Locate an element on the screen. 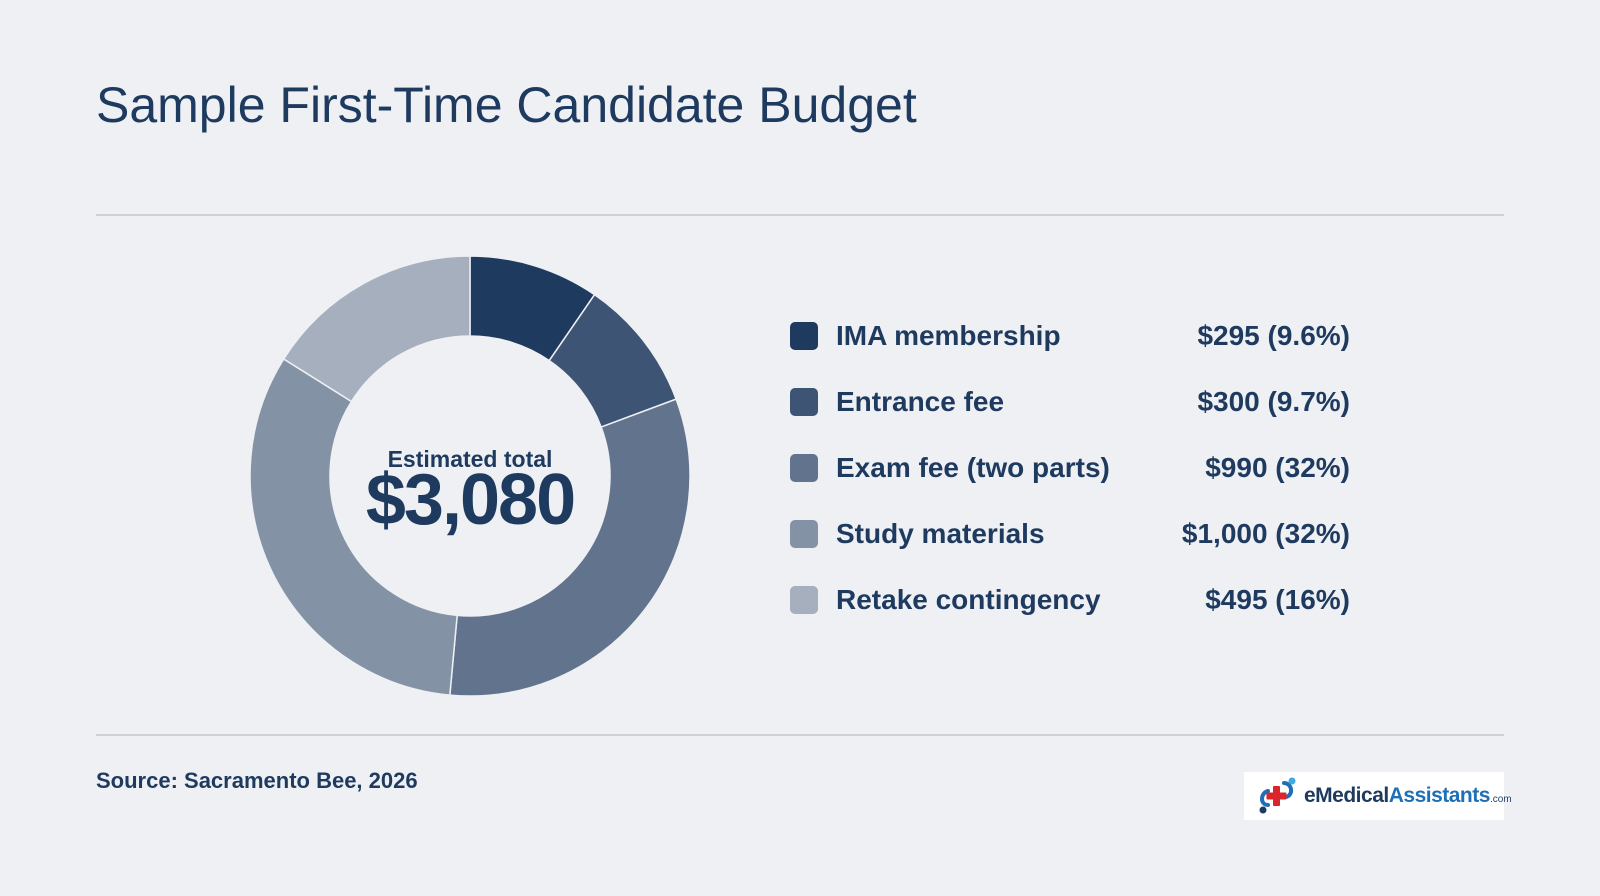 Image resolution: width=1600 pixels, height=896 pixels. legend-item-retake-contingency: Retake contingency $495 (16%) is located at coordinates (1070, 600).